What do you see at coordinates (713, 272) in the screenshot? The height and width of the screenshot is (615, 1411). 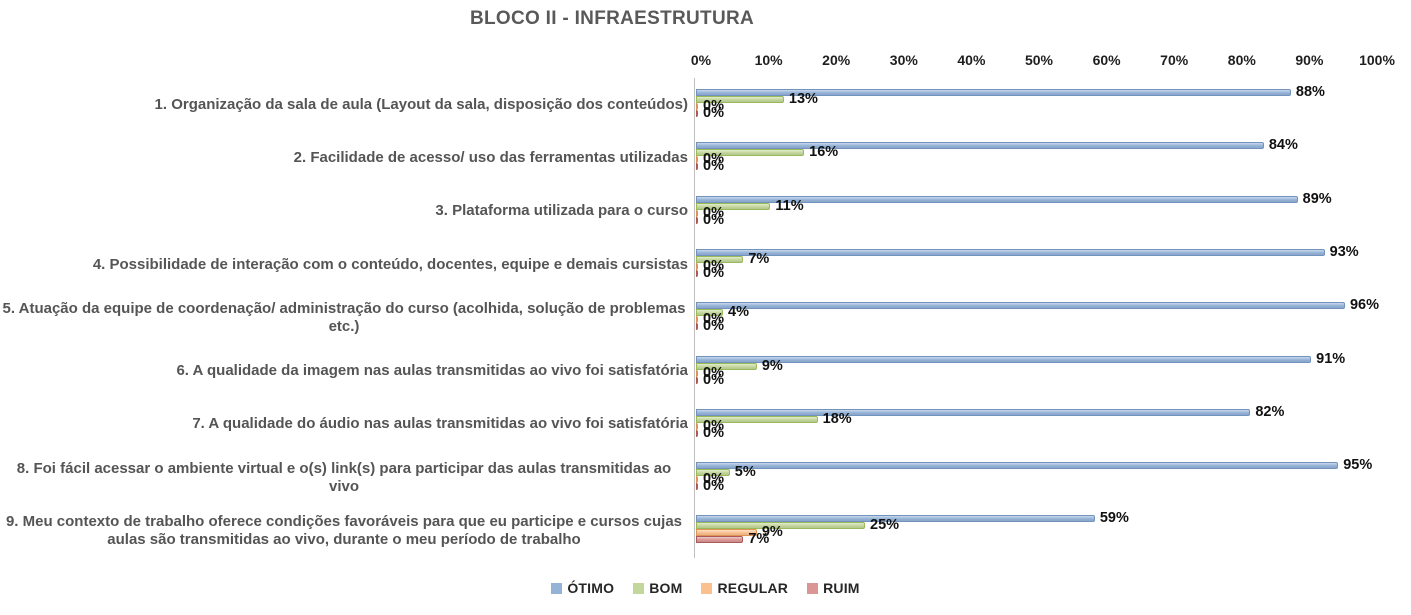 I see `data-label-ruim-row-4: 0%` at bounding box center [713, 272].